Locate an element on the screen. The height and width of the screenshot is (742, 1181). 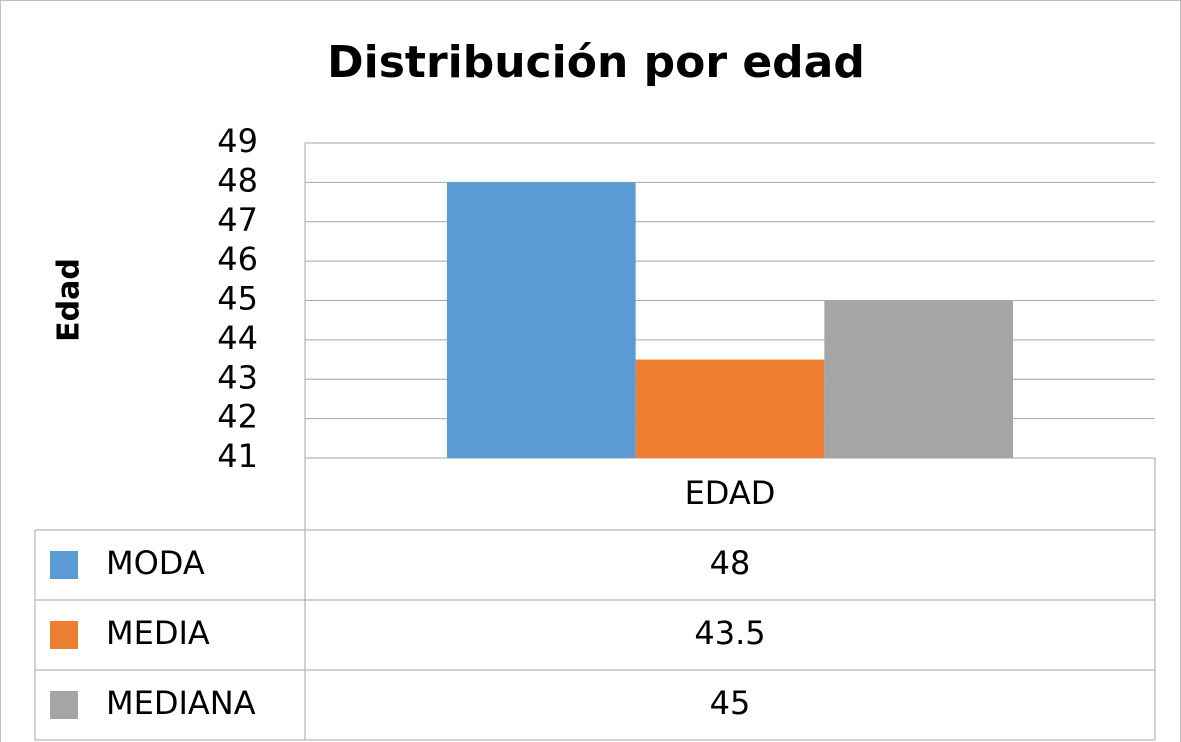
y-tick-label: 45 is located at coordinates (237, 299).